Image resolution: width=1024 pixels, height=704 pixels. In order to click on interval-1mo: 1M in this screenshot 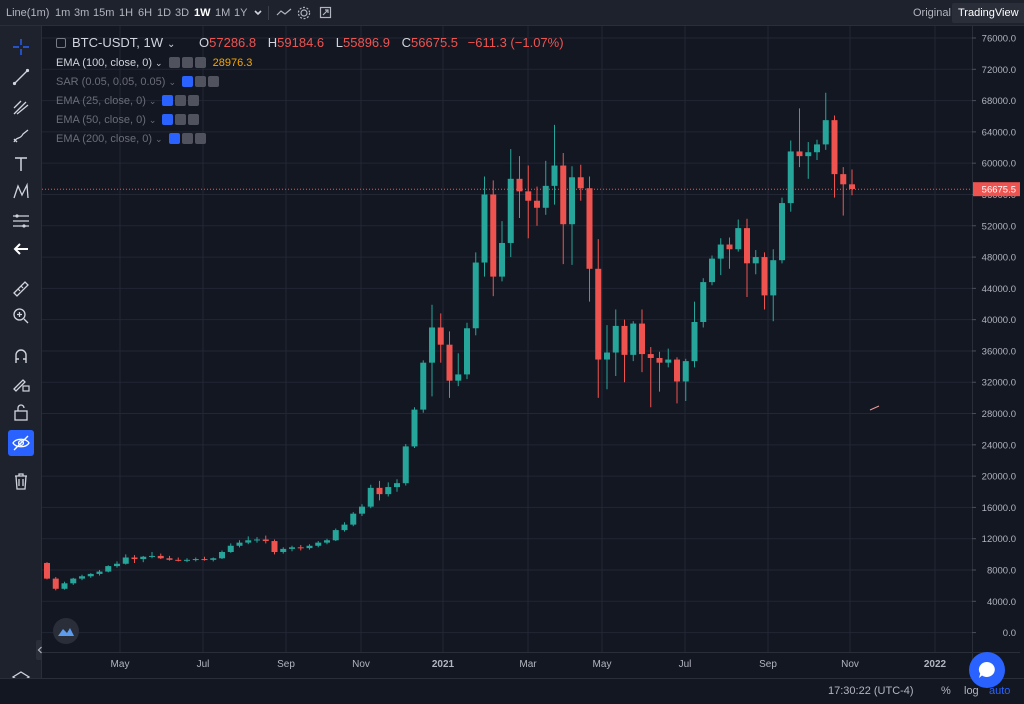, I will do `click(223, 13)`.